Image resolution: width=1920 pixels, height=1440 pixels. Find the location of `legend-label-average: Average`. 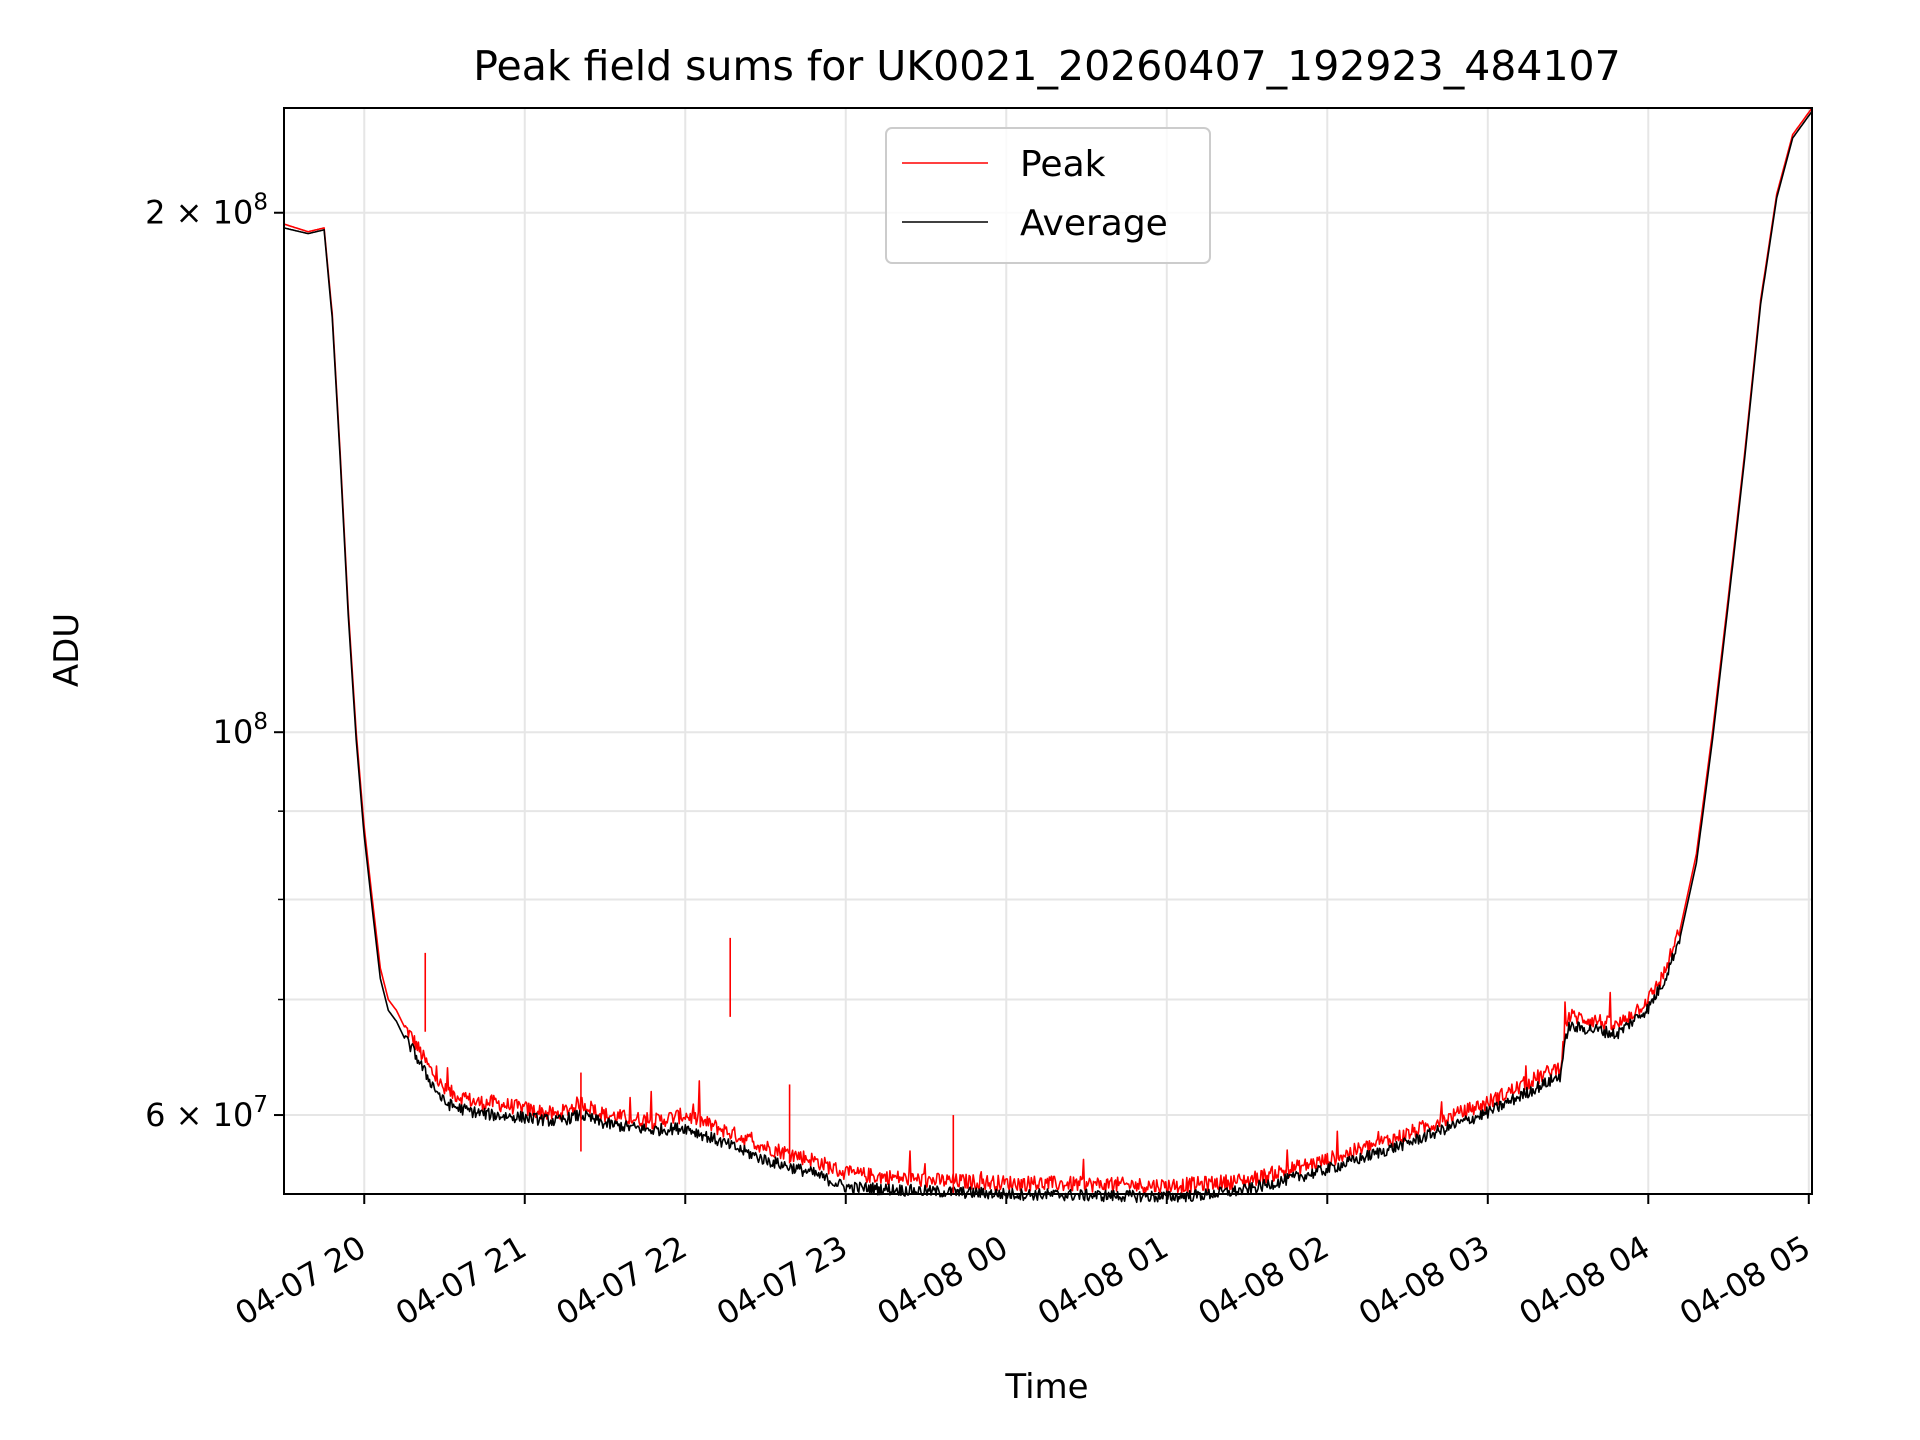

legend-label-average: Average is located at coordinates (1094, 223).